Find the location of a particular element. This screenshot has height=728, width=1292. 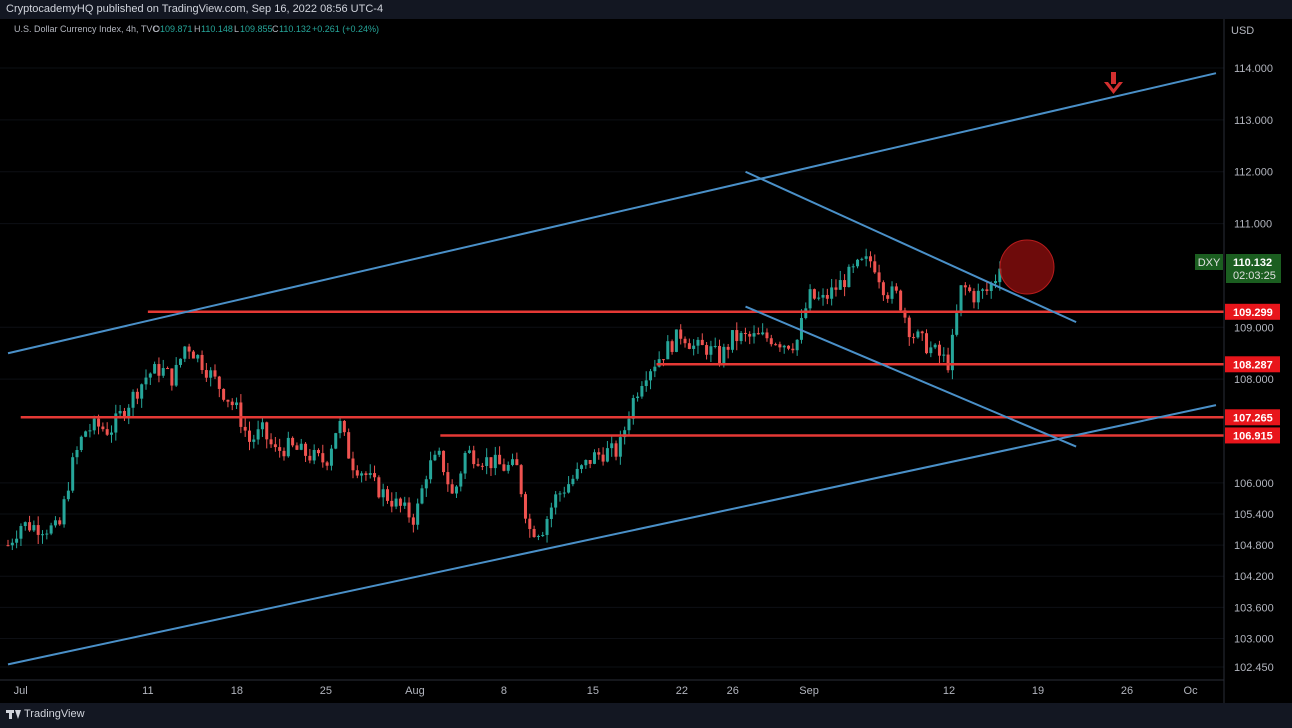

countdown-value: 02:03:25 is located at coordinates (1254, 276).